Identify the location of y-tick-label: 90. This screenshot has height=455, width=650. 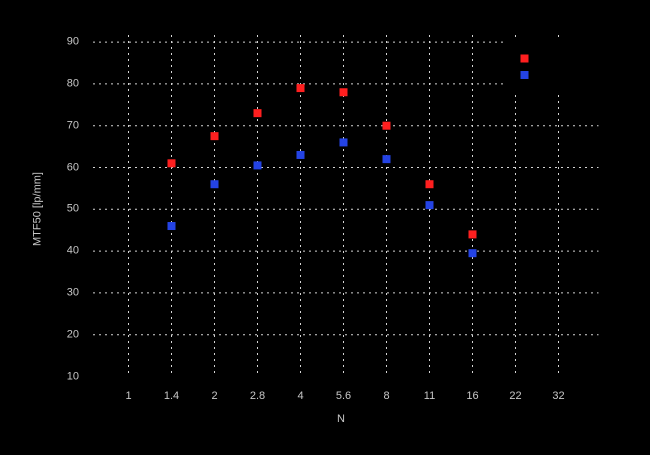
(72, 41).